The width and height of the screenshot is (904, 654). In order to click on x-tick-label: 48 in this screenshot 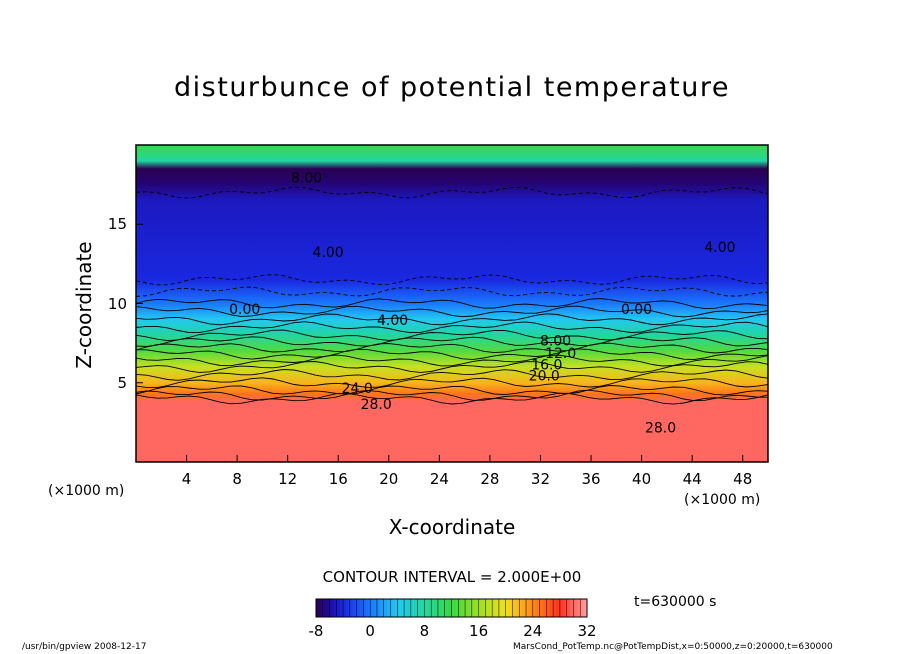, I will do `click(743, 479)`.